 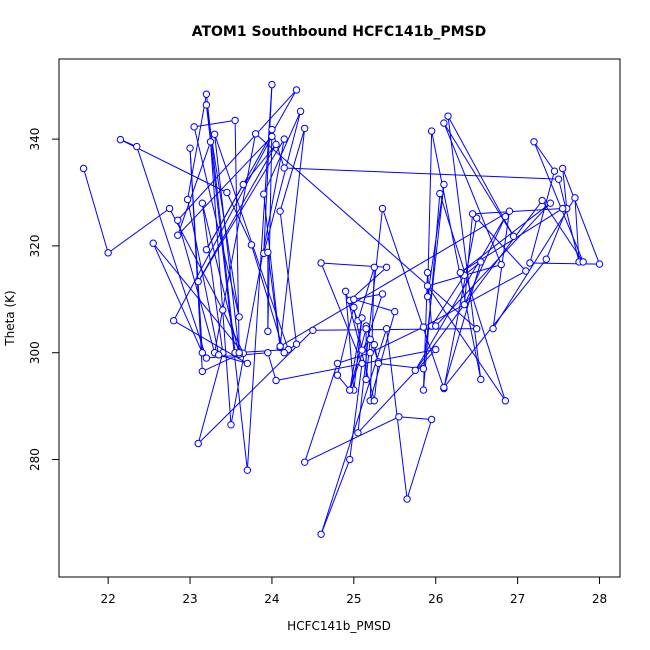 I want to click on y-tick-label: 300, so click(x=35, y=352).